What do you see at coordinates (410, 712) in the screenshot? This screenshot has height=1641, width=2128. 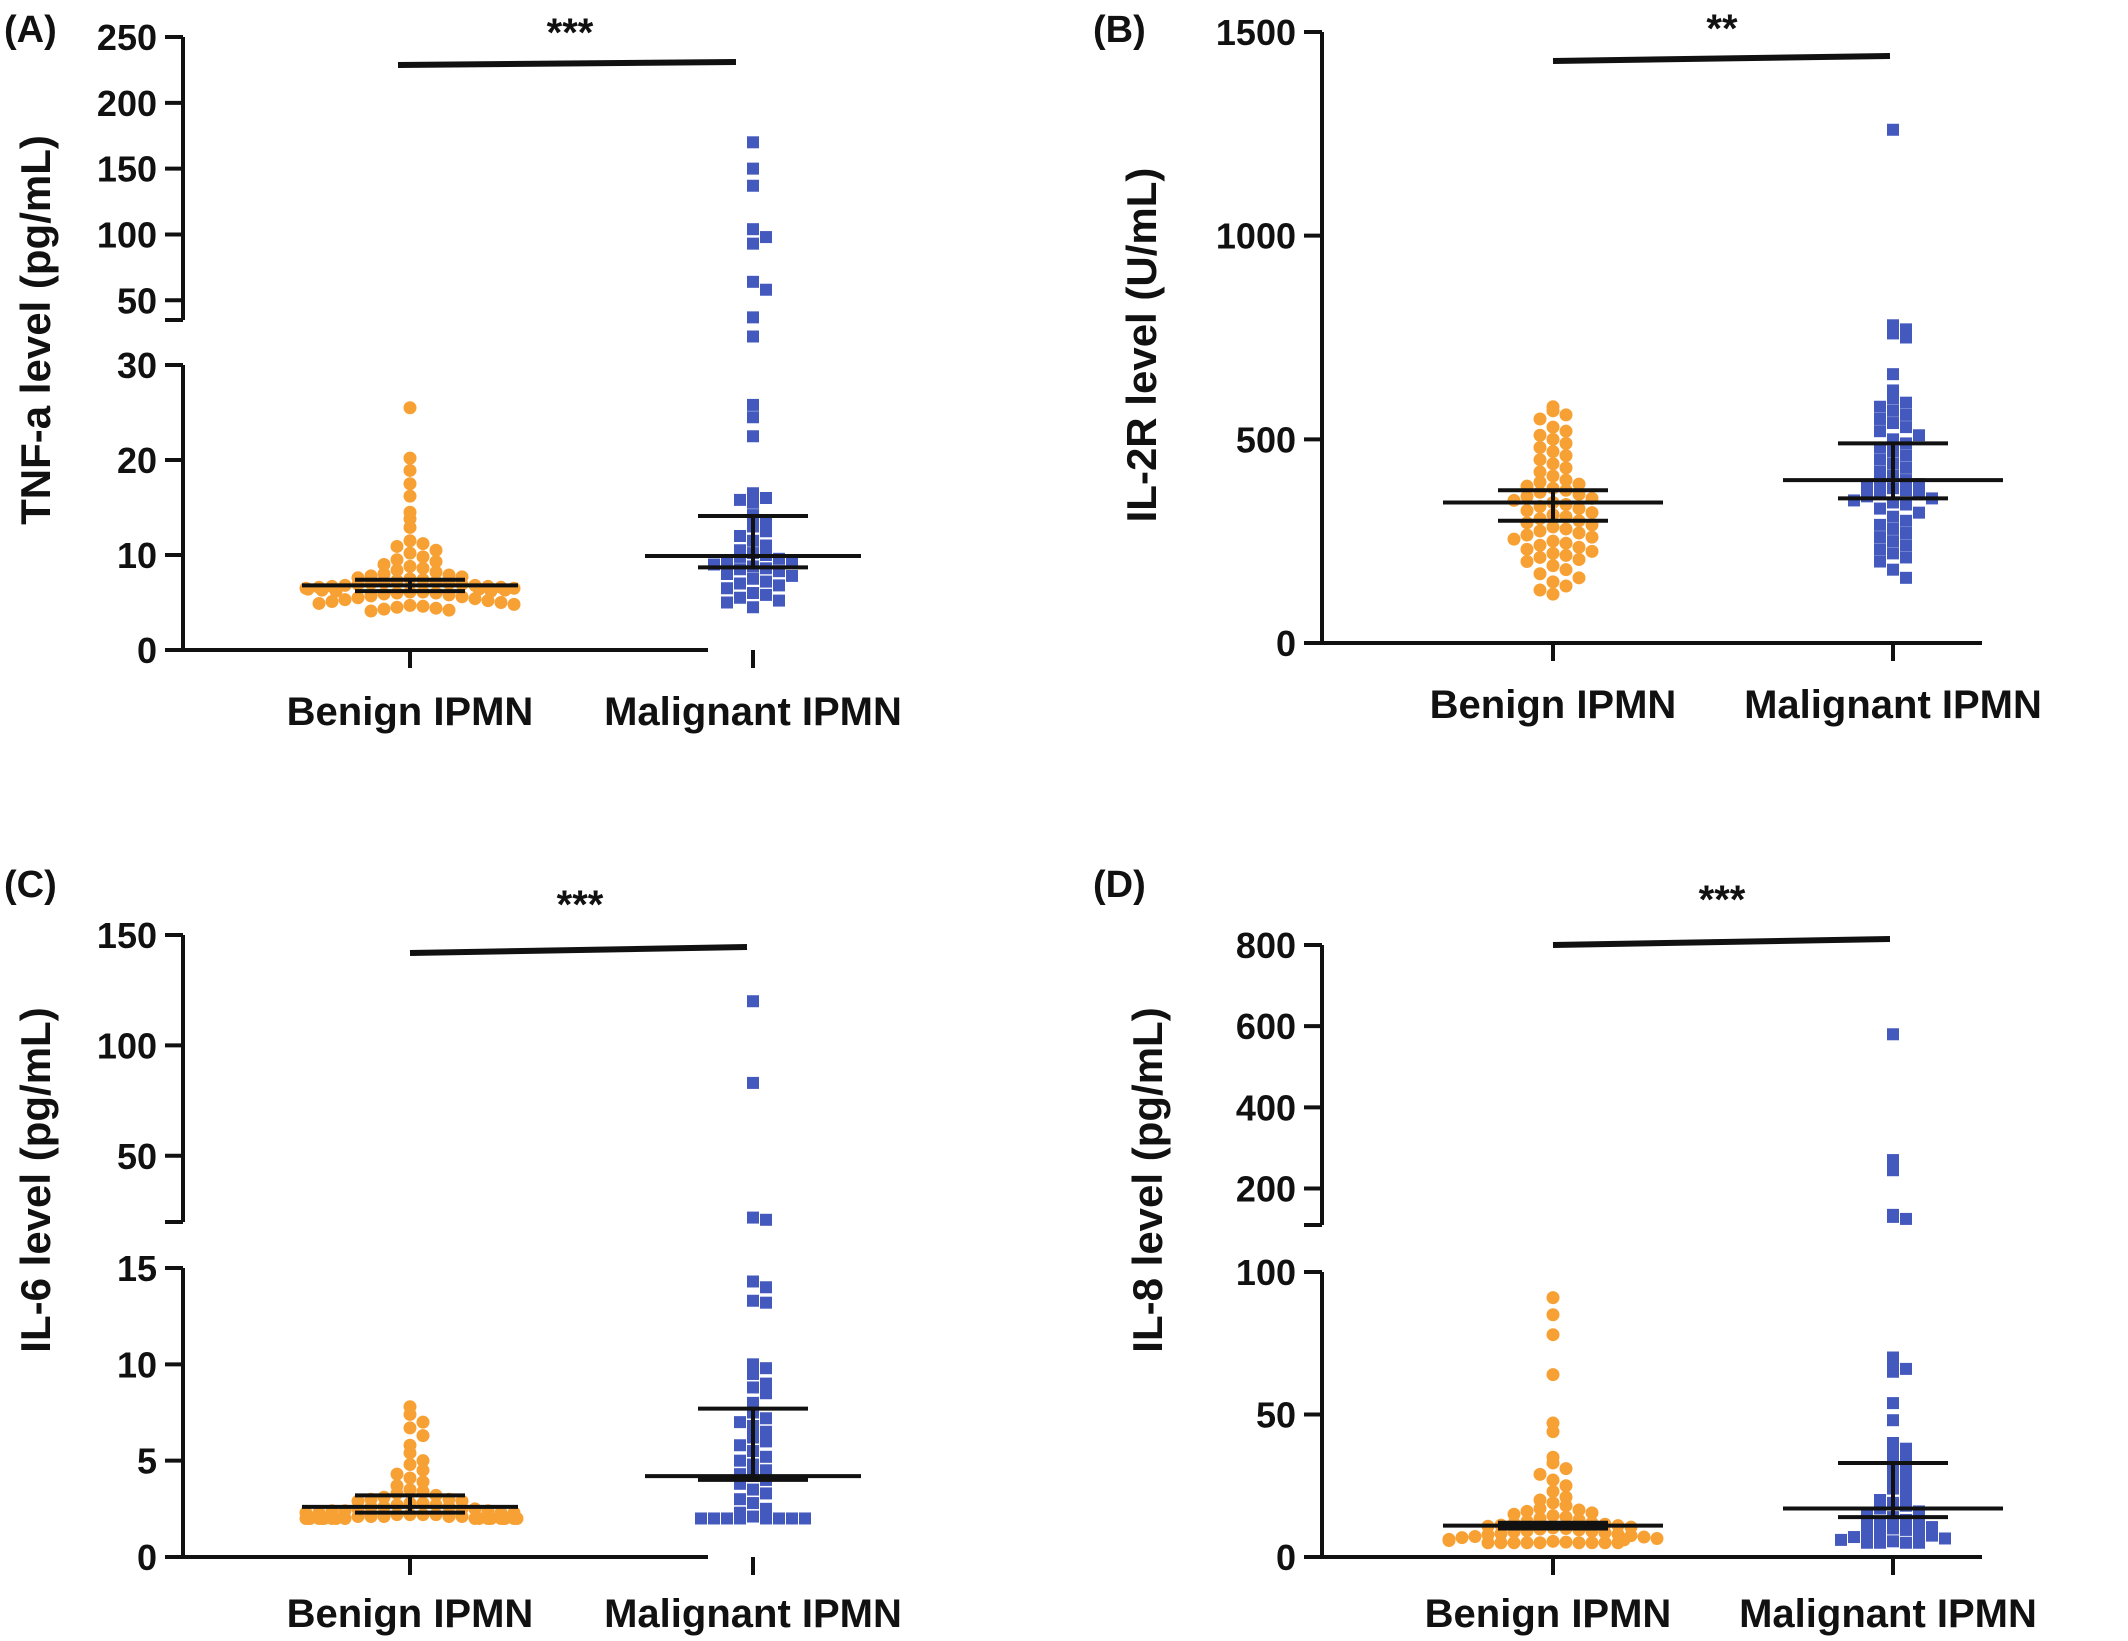 I see `category-label-benign: Benign IPMN` at bounding box center [410, 712].